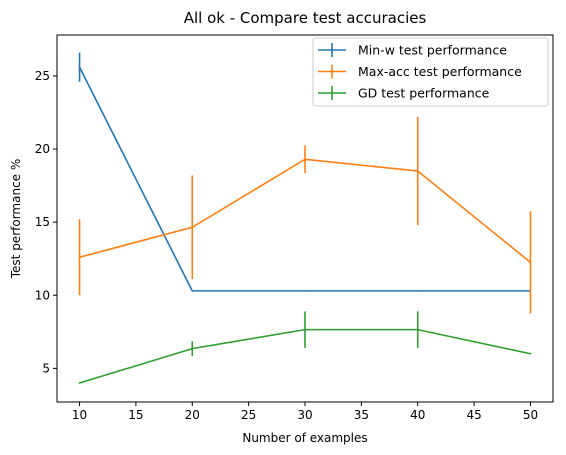 This screenshot has height=455, width=566. Describe the element at coordinates (16, 219) in the screenshot. I see `y-axis-label: Test performance %` at that location.